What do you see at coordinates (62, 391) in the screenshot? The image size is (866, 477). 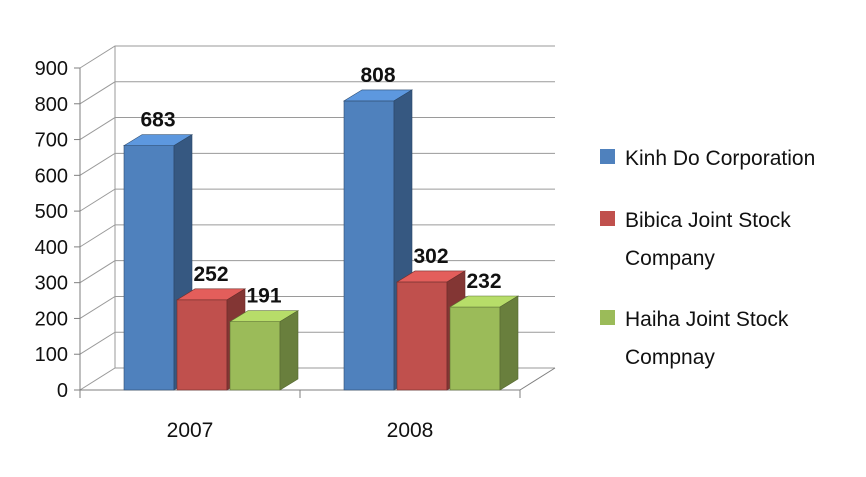 I see `y-tick-label: 0` at bounding box center [62, 391].